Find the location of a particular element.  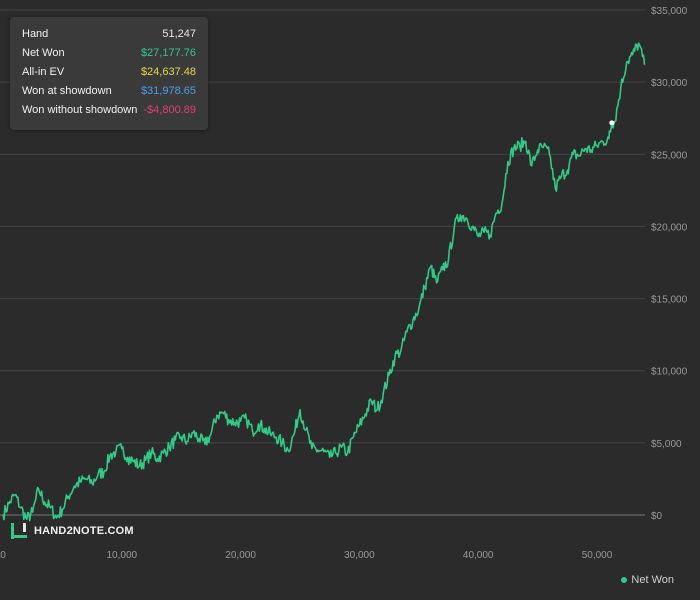

y-tick-label: $35,000 is located at coordinates (669, 11).